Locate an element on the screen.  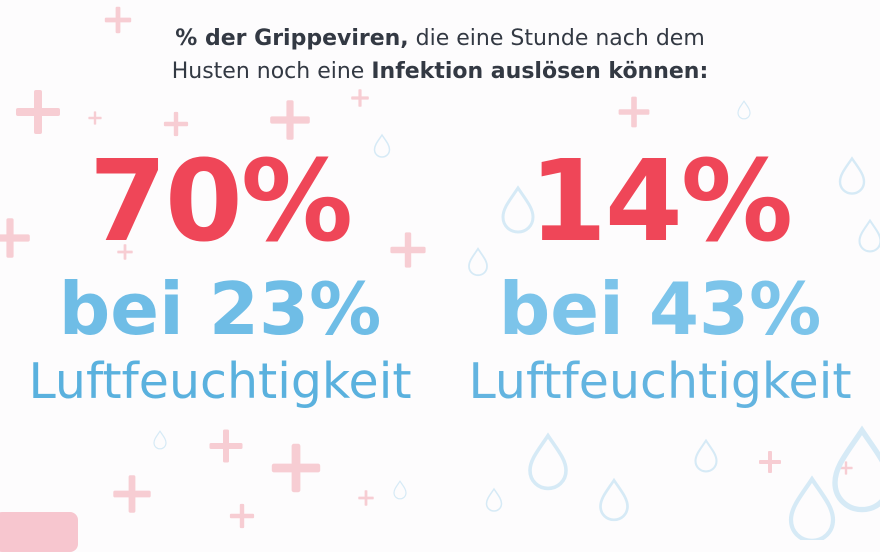
headline-text-2: die eine Stunde nach dem is located at coordinates (557, 38).